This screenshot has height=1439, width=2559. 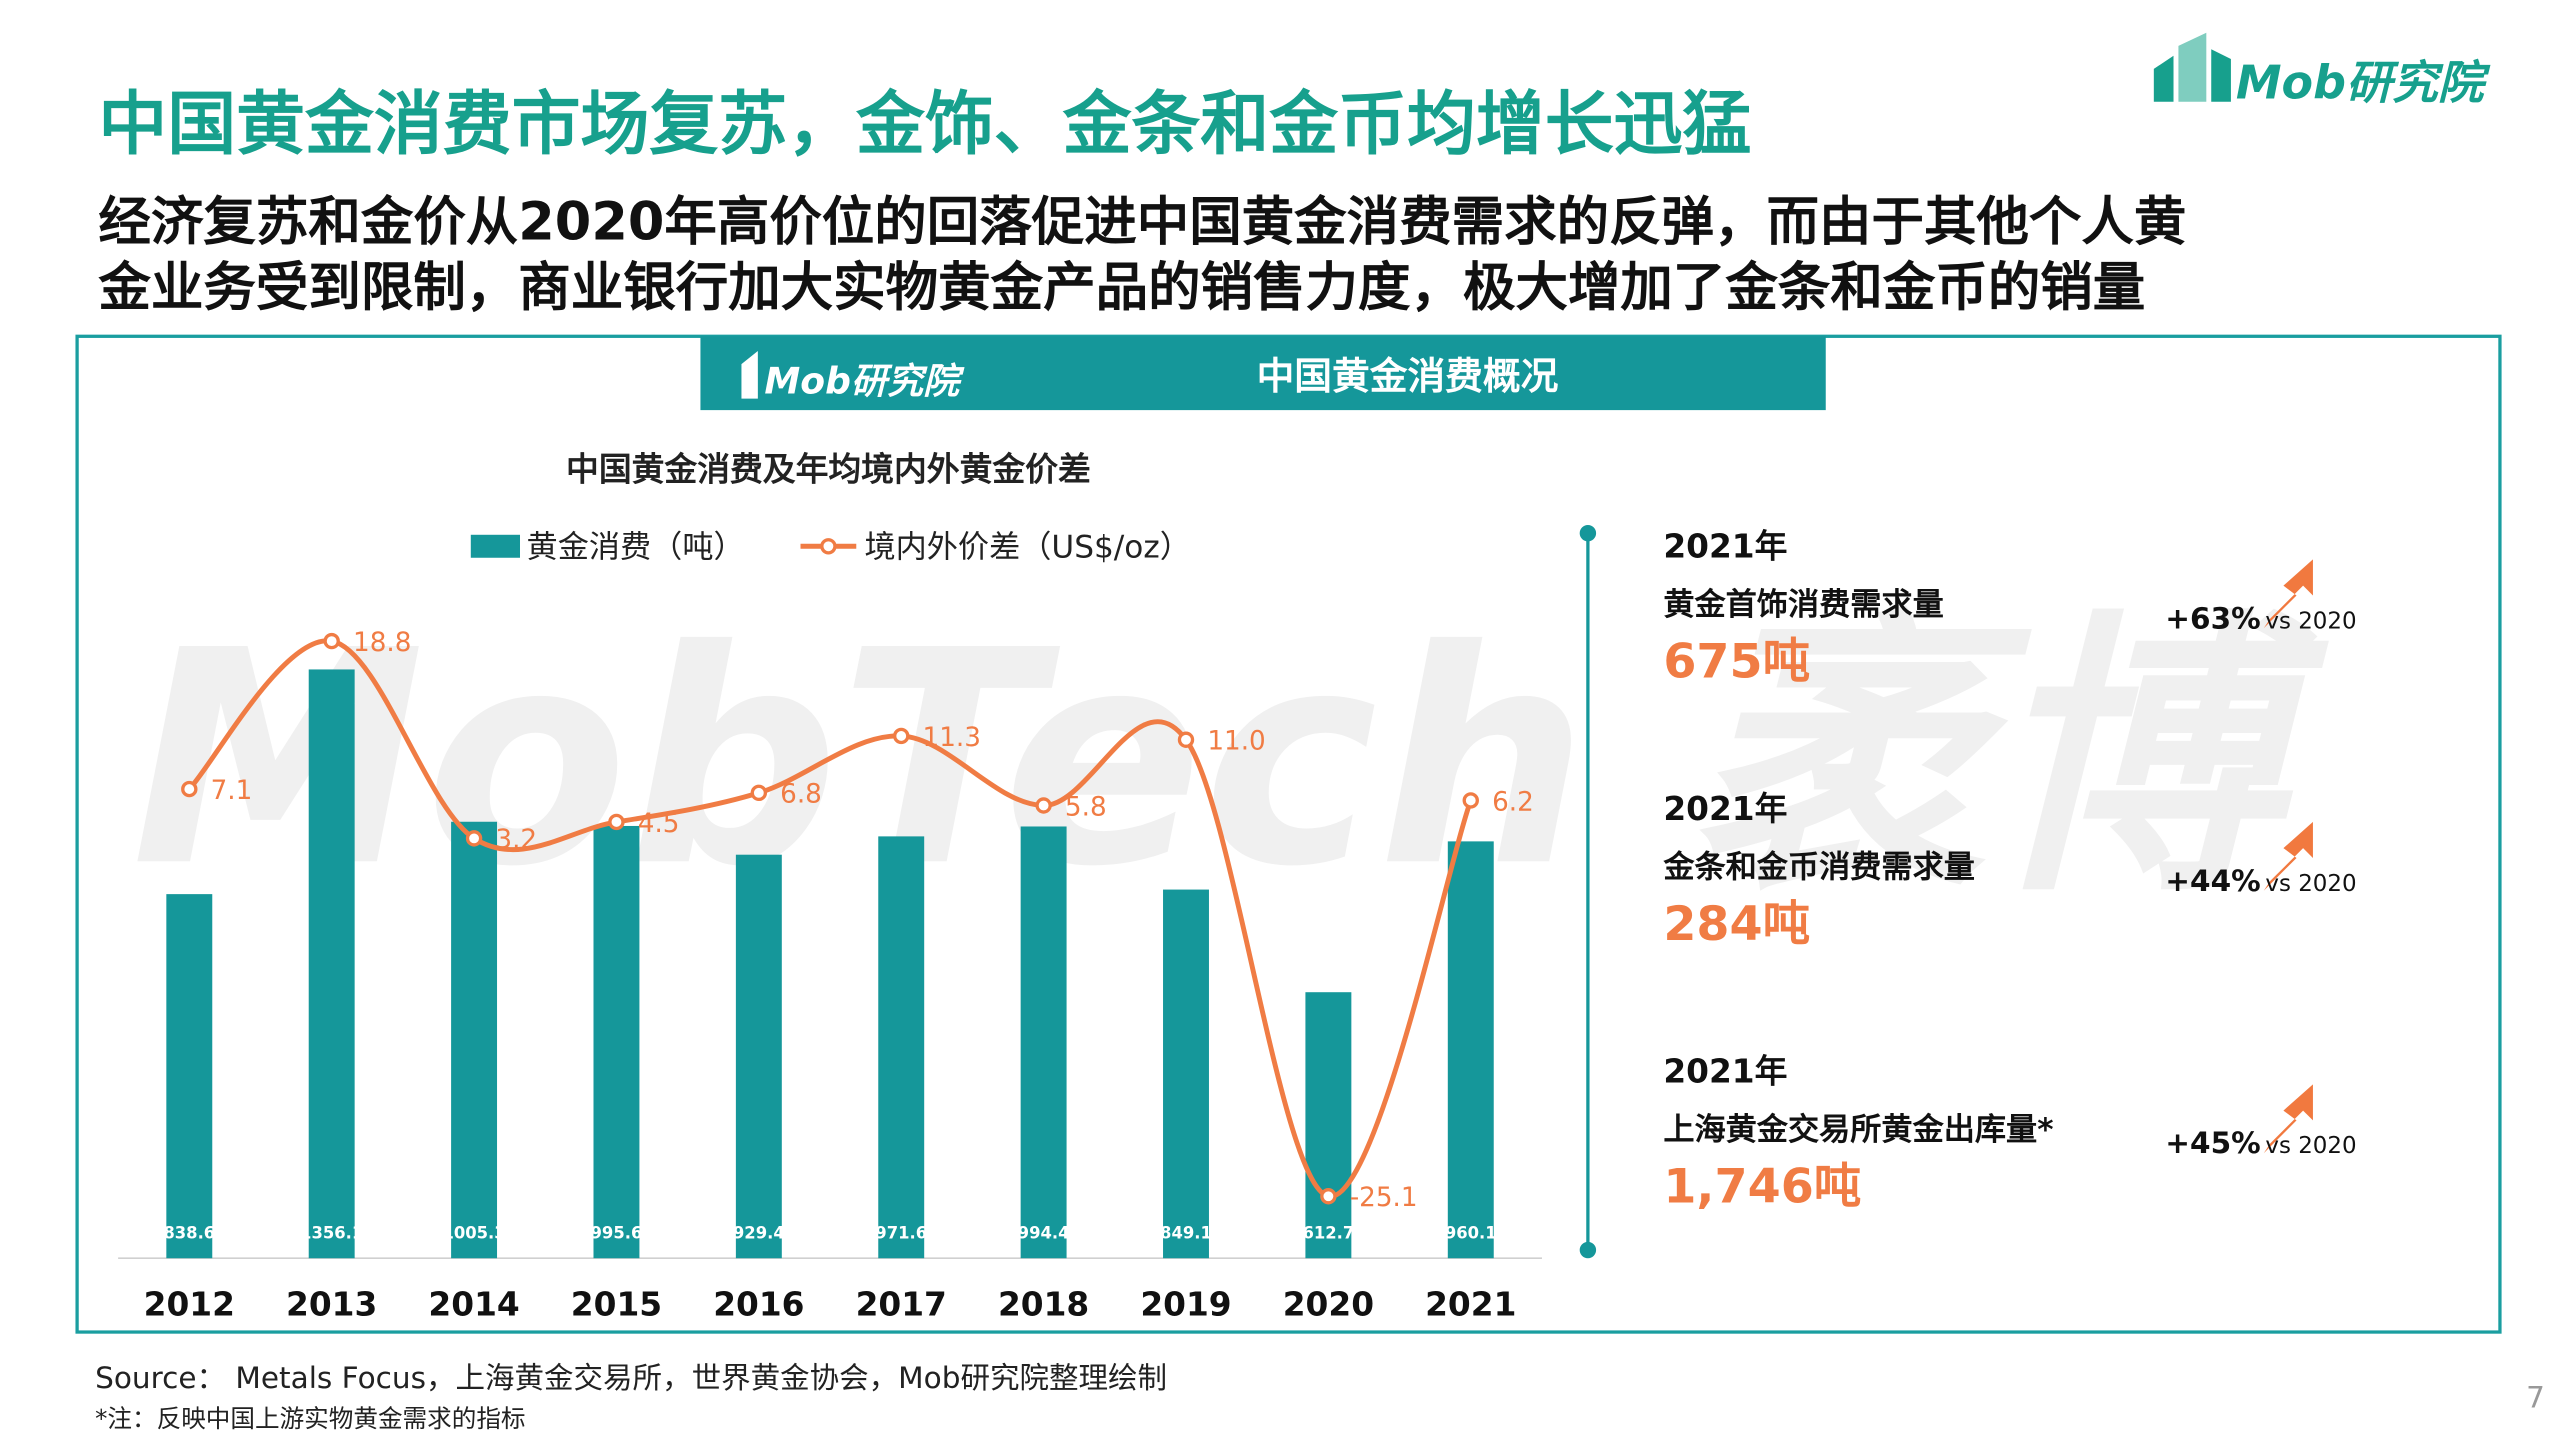 What do you see at coordinates (659, 824) in the screenshot?
I see `line-value-label: 4.5` at bounding box center [659, 824].